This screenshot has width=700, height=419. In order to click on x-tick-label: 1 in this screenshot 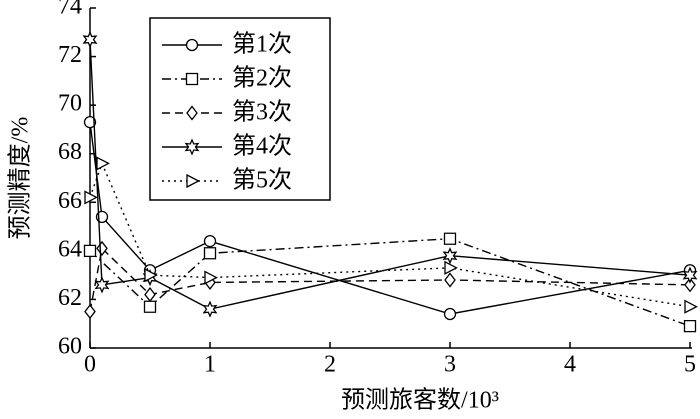, I will do `click(210, 365)`.